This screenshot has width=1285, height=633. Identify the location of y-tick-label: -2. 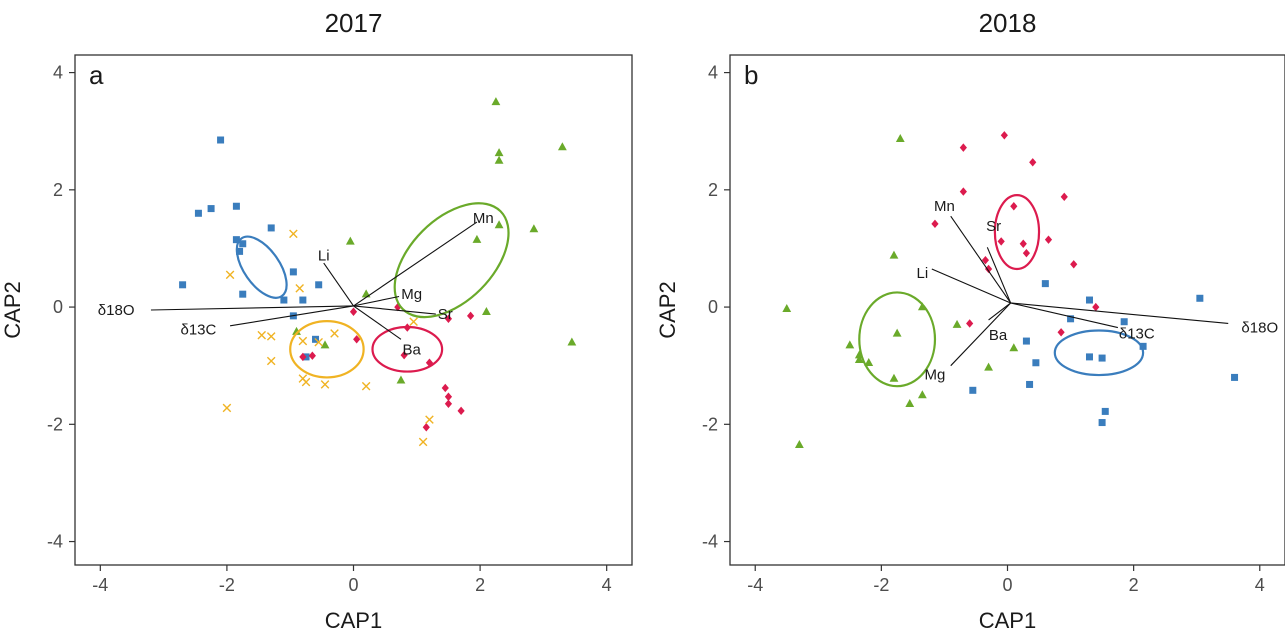
(55, 424).